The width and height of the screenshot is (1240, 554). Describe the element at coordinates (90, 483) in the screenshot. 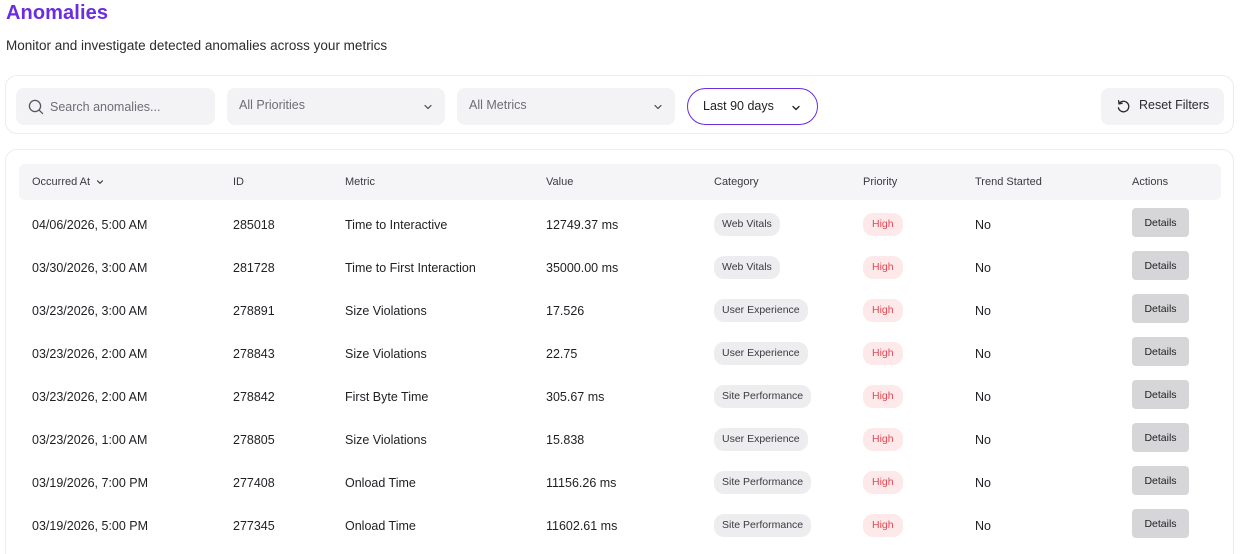

I see `cell-occurred-at: 03/19/2026, 7:00 PM` at that location.